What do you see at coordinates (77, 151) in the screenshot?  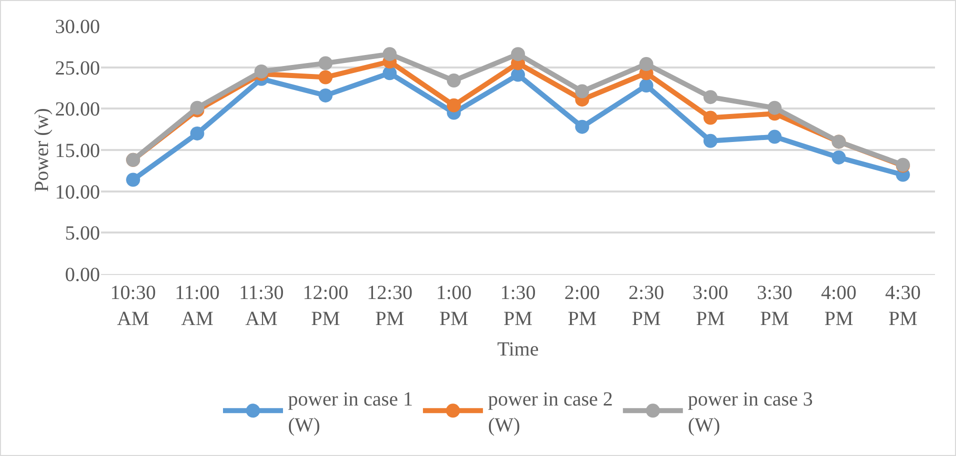 I see `y-tick-label: 15.00` at bounding box center [77, 151].